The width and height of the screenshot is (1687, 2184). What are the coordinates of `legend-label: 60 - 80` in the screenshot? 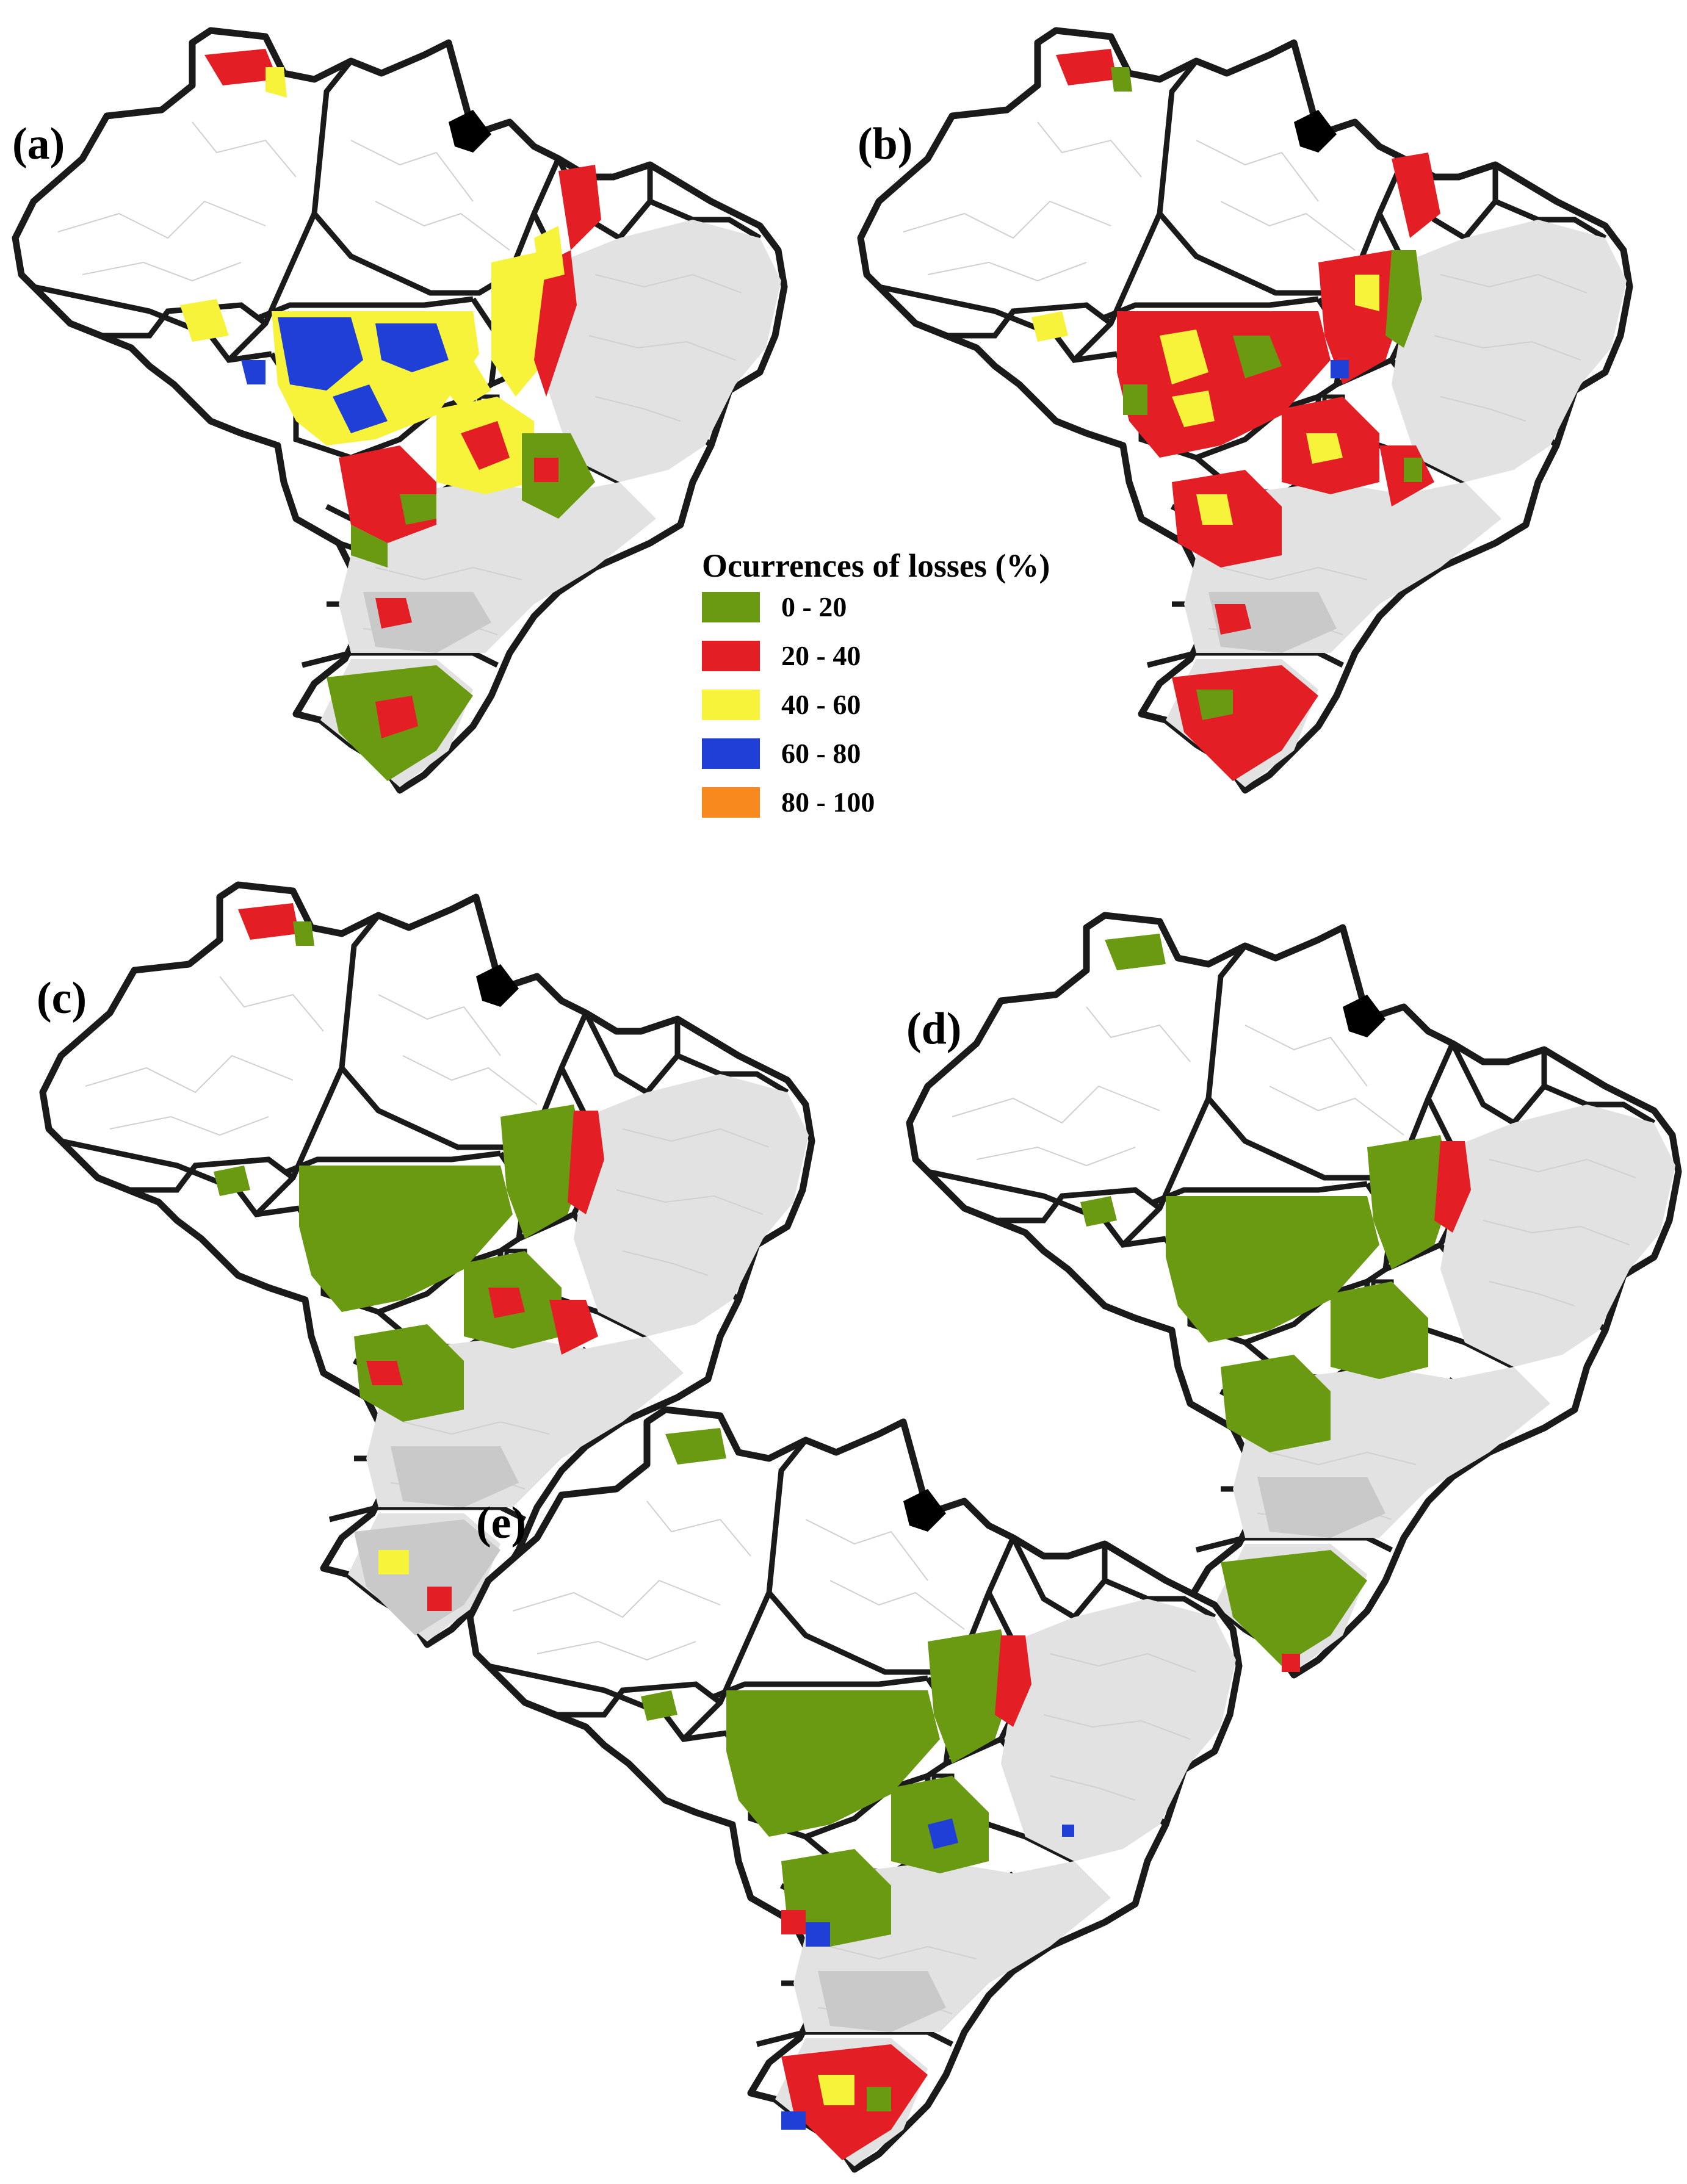 It's located at (821, 753).